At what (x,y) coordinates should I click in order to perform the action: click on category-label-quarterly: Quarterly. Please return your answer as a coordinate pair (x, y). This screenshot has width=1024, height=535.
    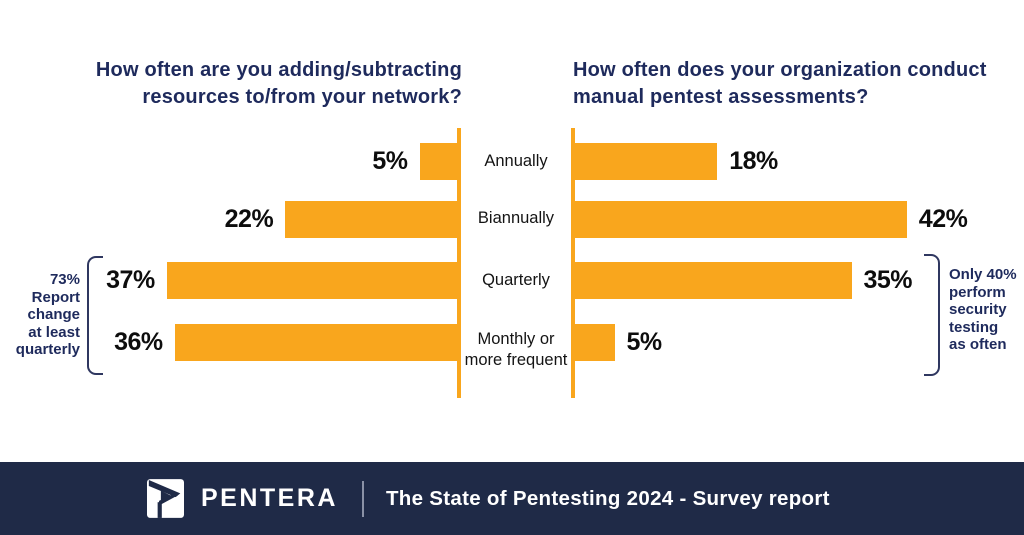
    Looking at the image, I should click on (516, 280).